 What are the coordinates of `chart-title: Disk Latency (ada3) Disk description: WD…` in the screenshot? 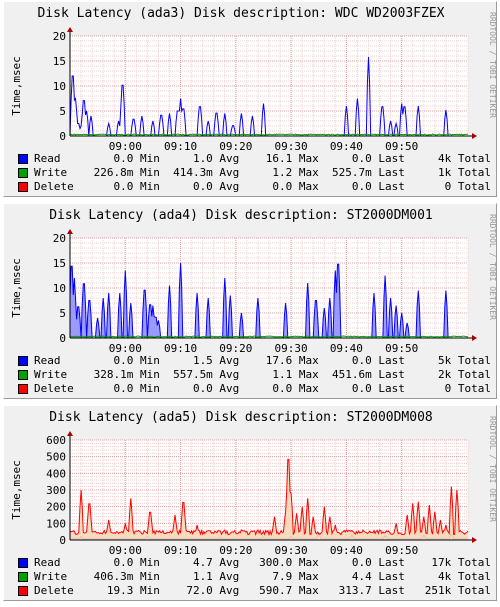 It's located at (241, 13).